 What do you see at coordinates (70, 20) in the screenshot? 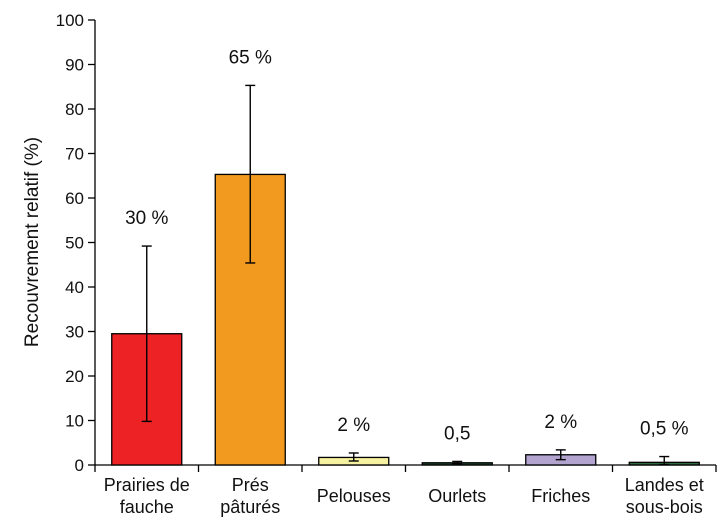
I see `y-tick-label: 100` at bounding box center [70, 20].